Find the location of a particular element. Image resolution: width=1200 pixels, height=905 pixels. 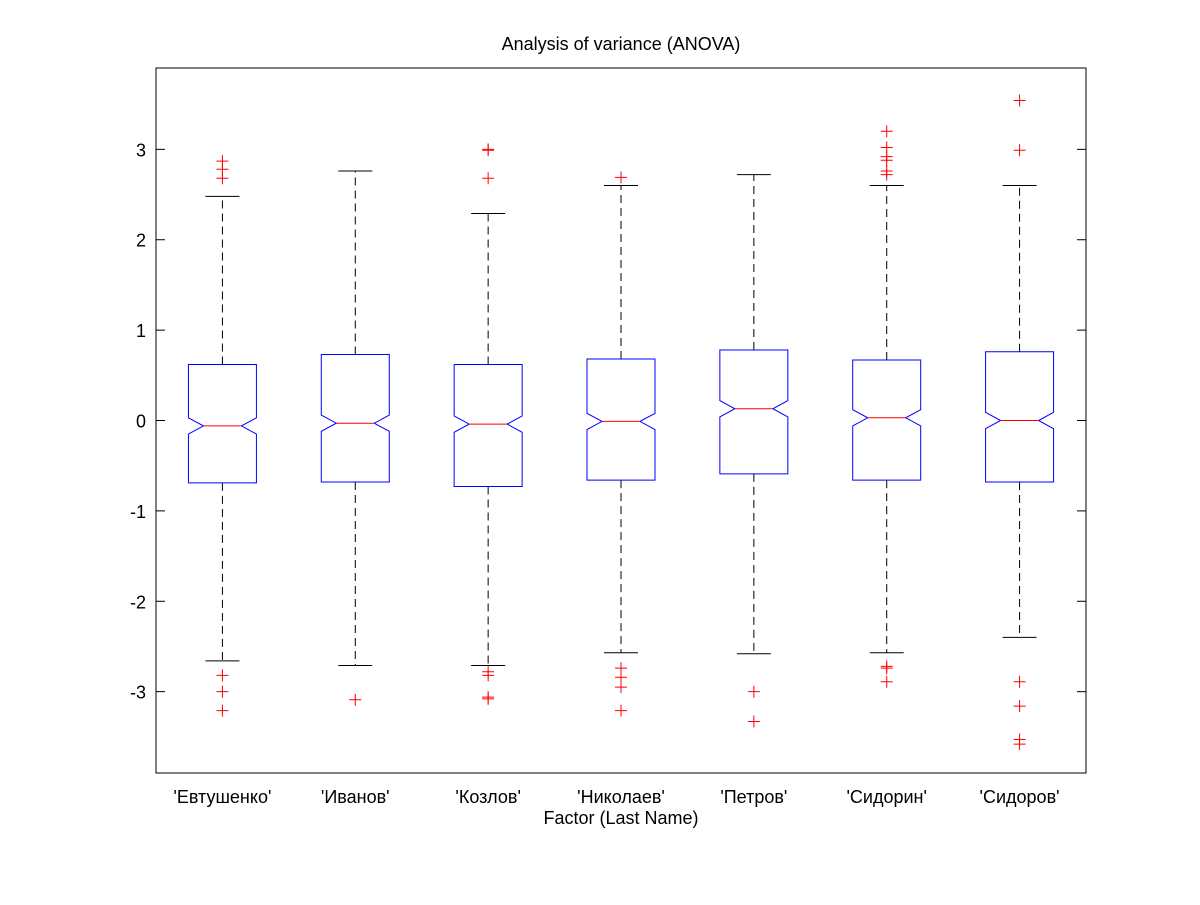

x-tick-label: 'Сидоров' is located at coordinates (1020, 797).